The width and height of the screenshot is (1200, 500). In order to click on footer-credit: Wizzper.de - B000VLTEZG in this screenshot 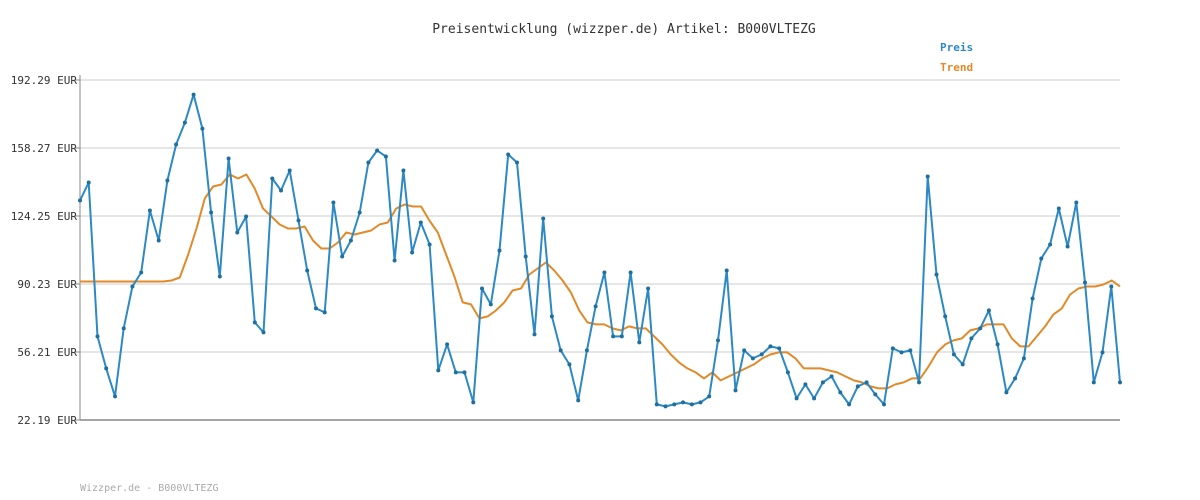, I will do `click(149, 488)`.